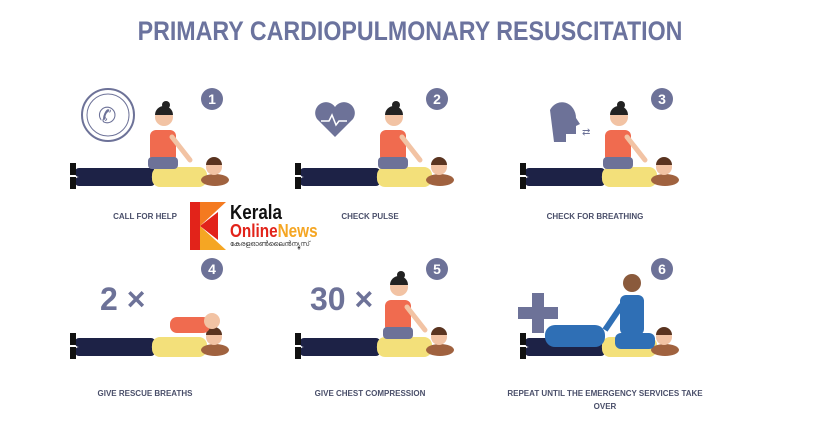 This screenshot has height=430, width=820. I want to click on step-6: 6, so click(610, 330).